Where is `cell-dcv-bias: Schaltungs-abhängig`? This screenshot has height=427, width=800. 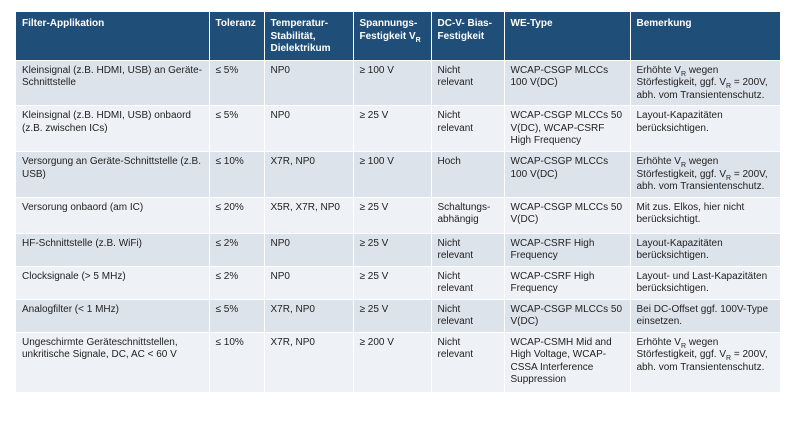
cell-dcv-bias: Schaltungs-abhängig is located at coordinates (468, 214).